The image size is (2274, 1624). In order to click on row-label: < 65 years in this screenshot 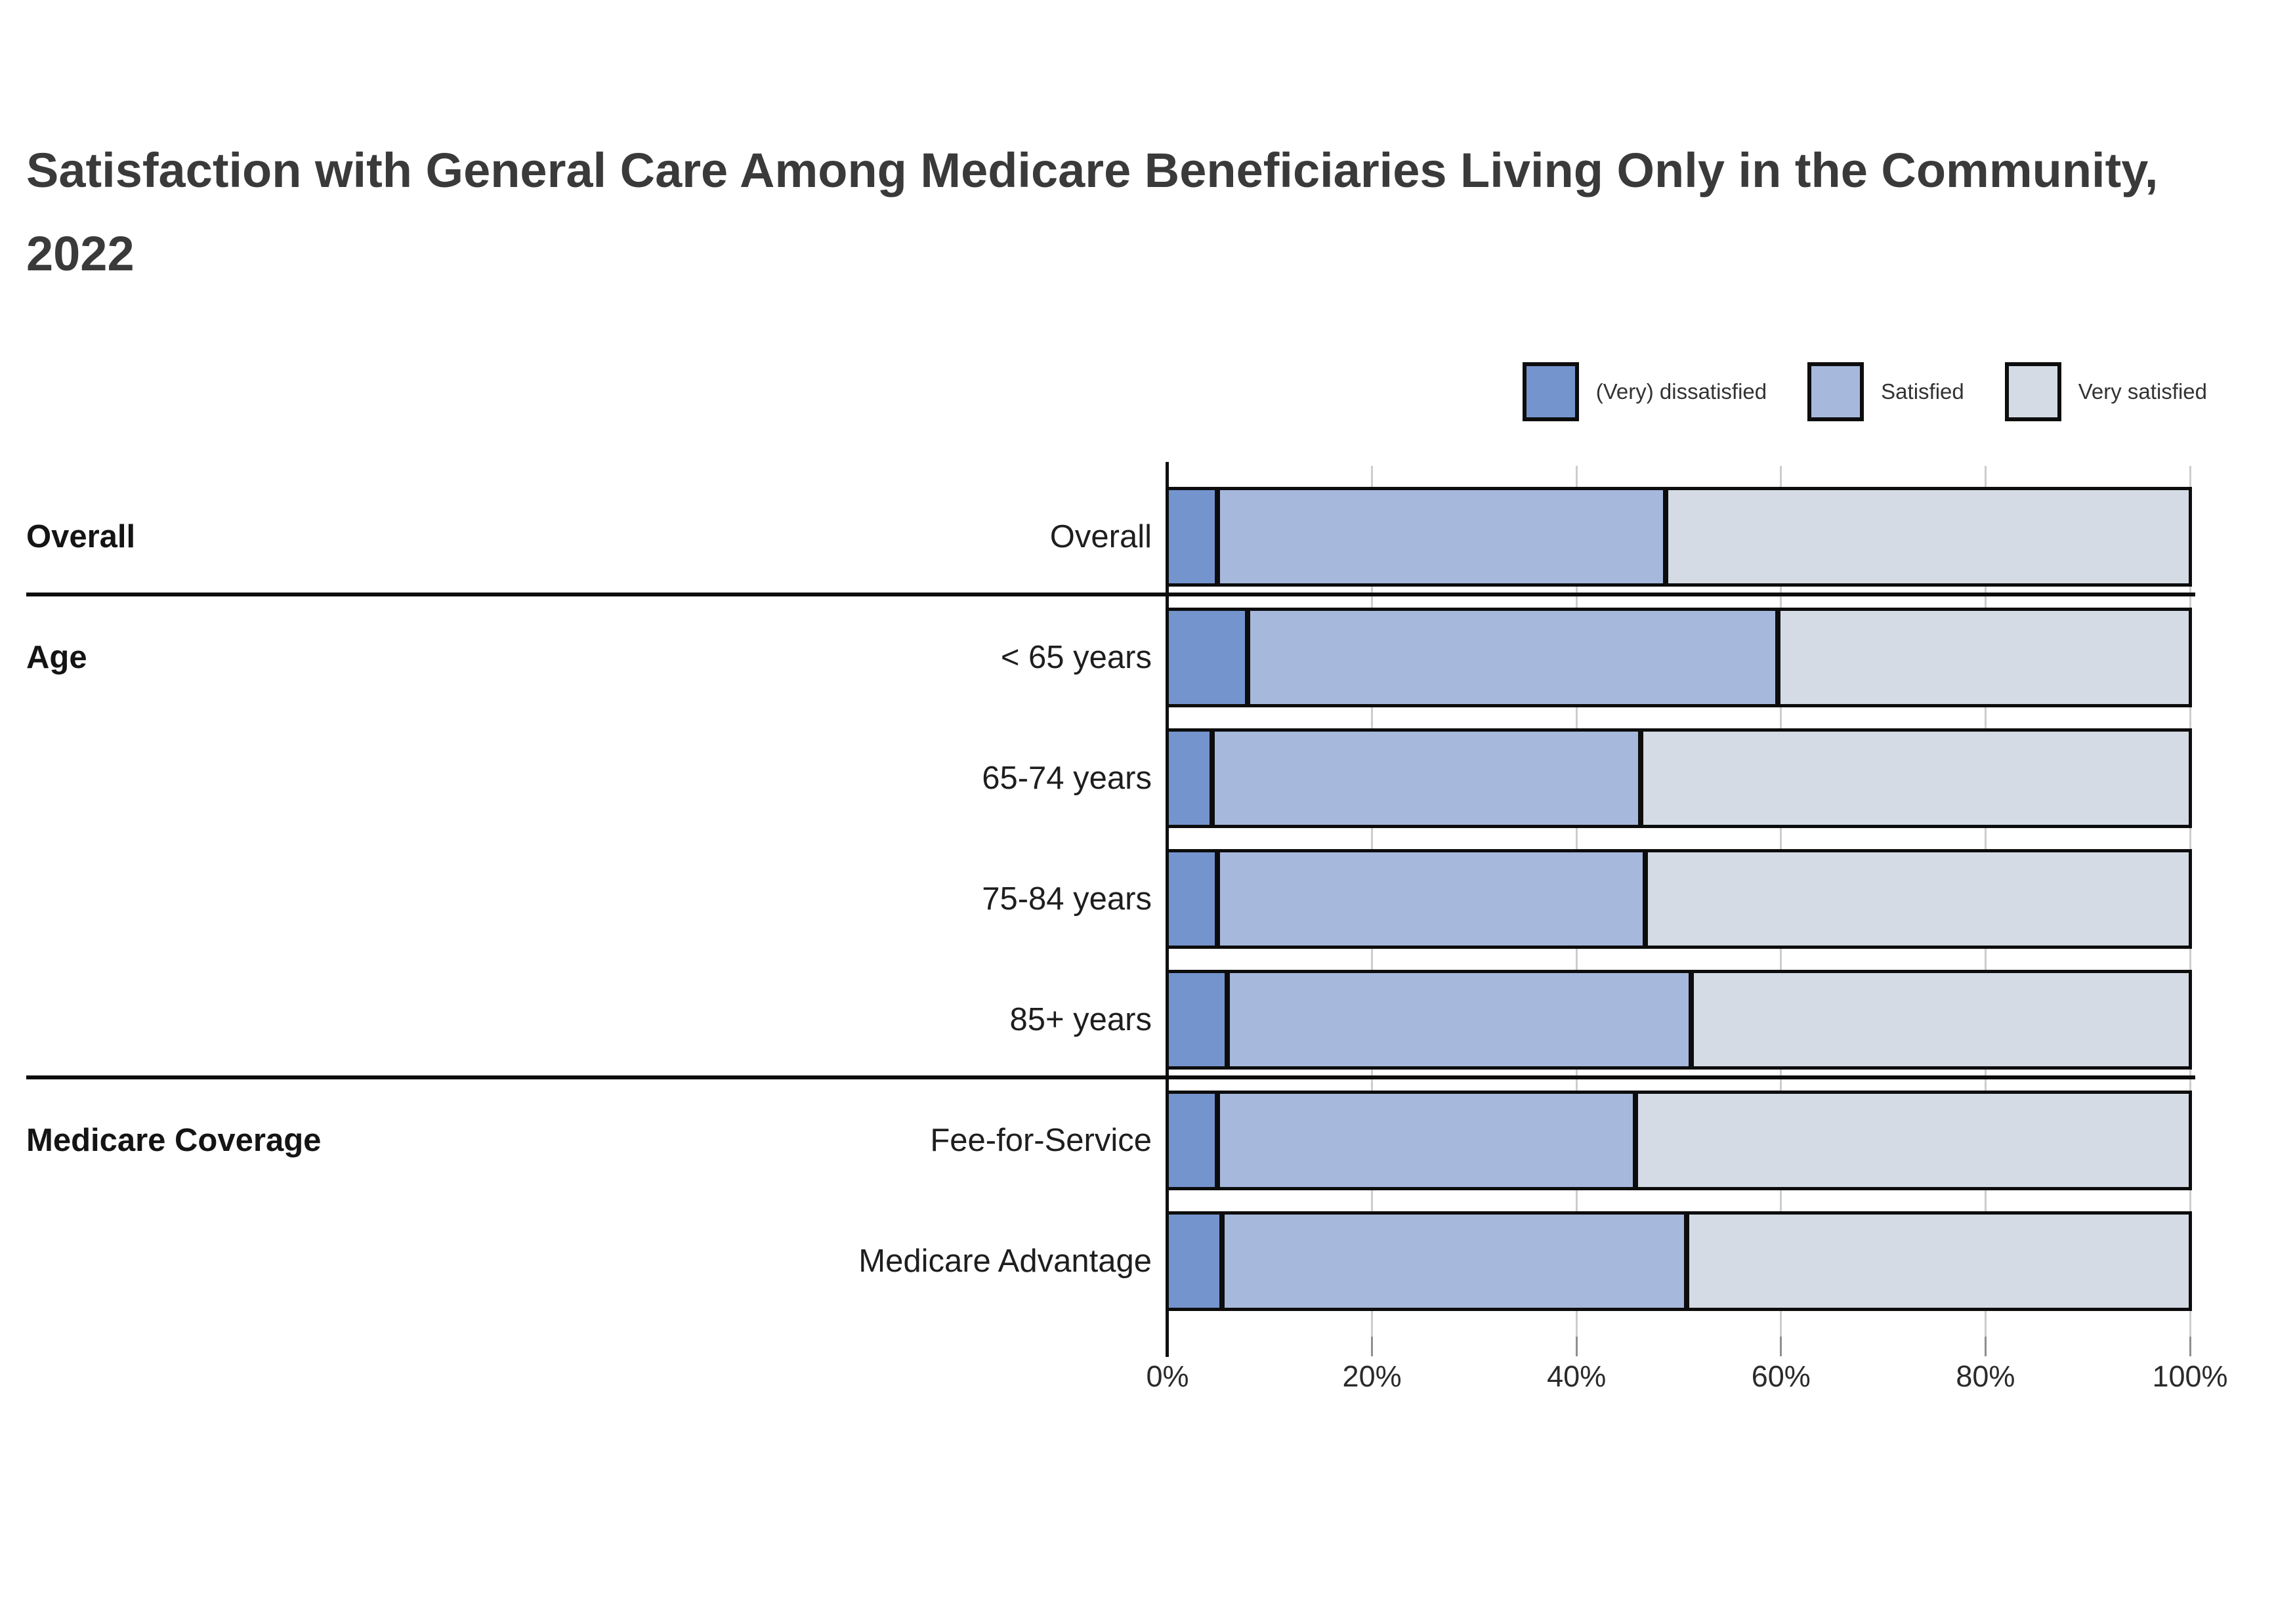, I will do `click(1076, 658)`.